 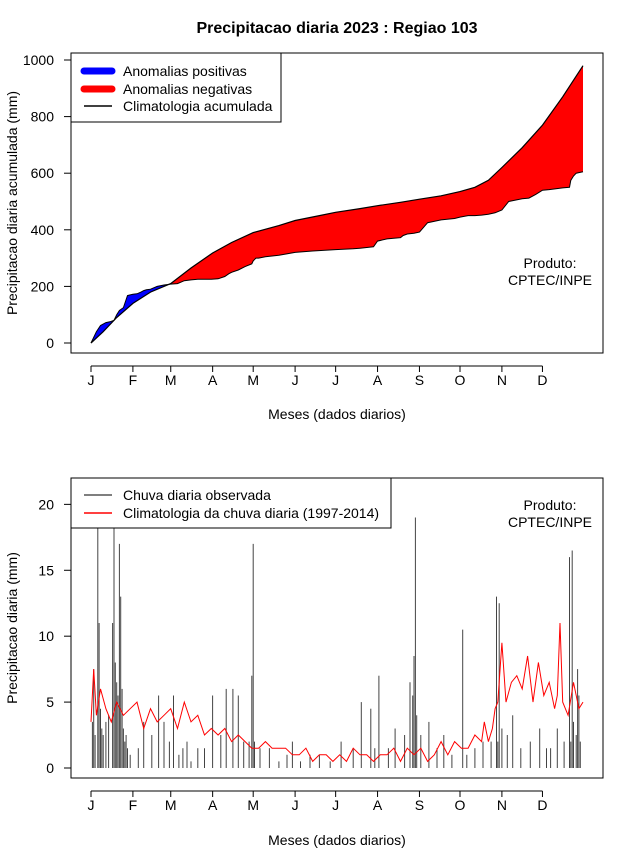 What do you see at coordinates (50, 702) in the screenshot?
I see `daily-y-tick-label: 5` at bounding box center [50, 702].